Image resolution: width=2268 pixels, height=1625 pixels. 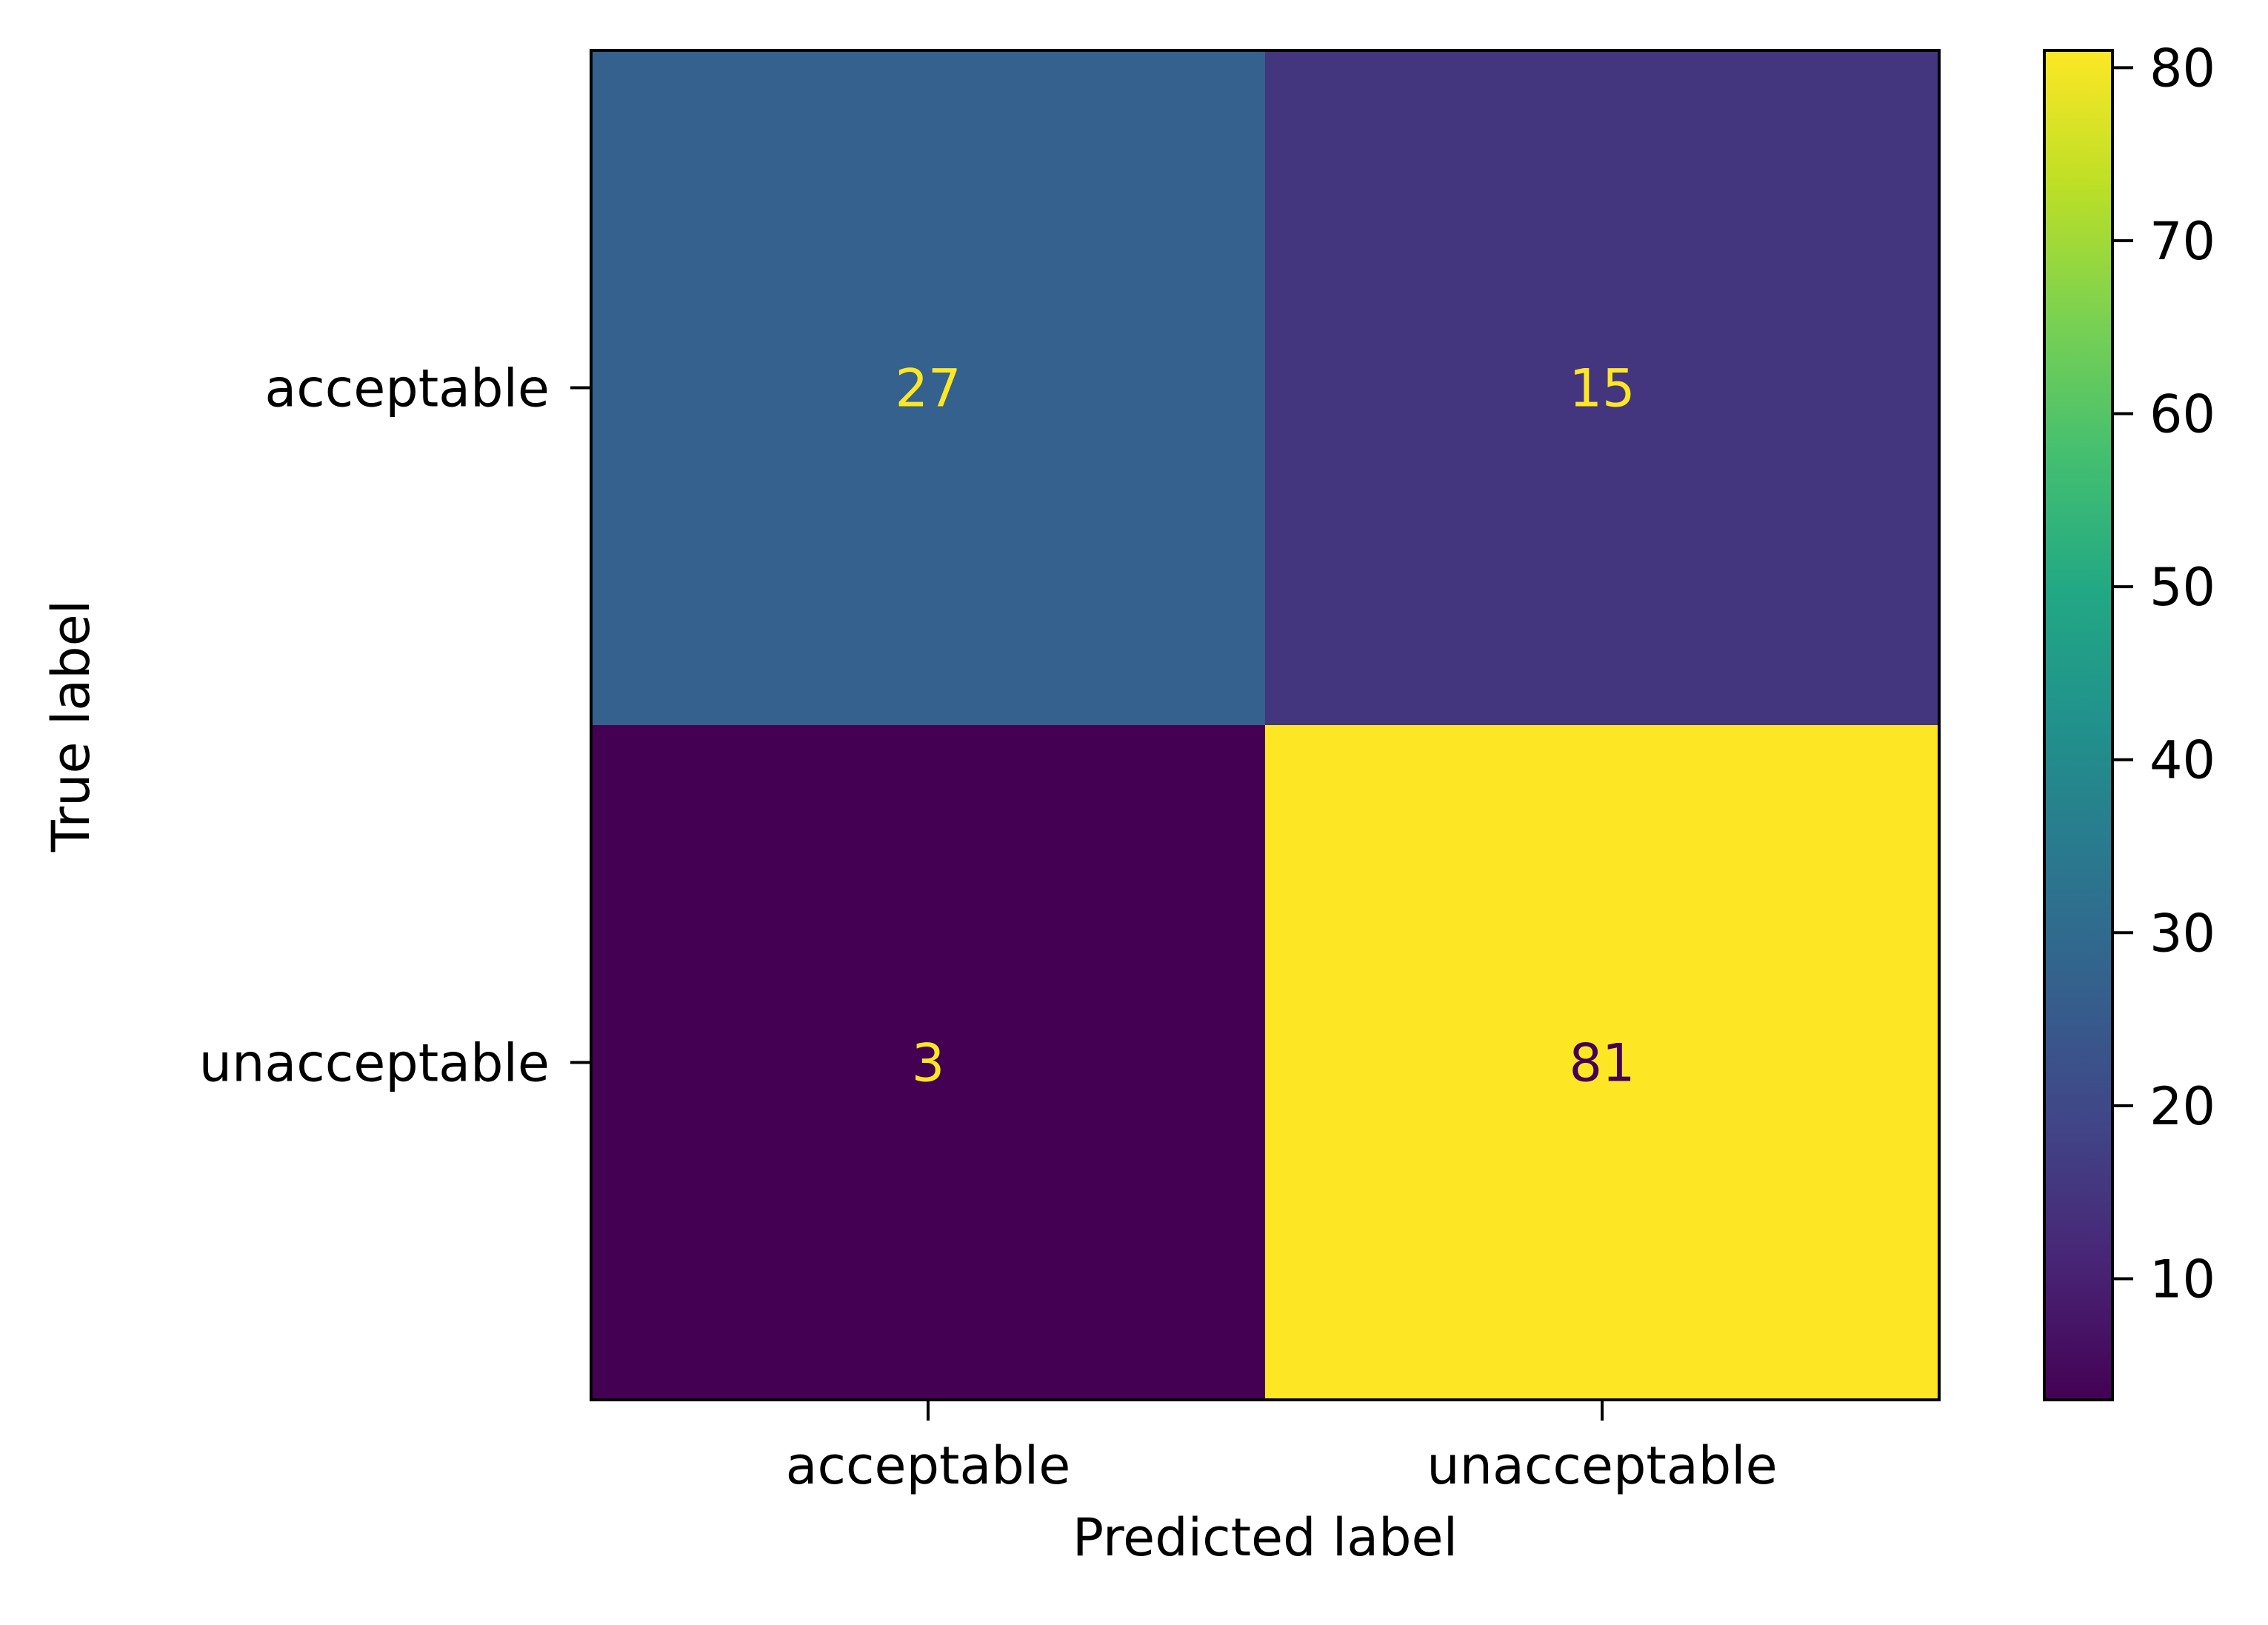 I want to click on colorbar-tick-label: 20, so click(x=2182, y=1106).